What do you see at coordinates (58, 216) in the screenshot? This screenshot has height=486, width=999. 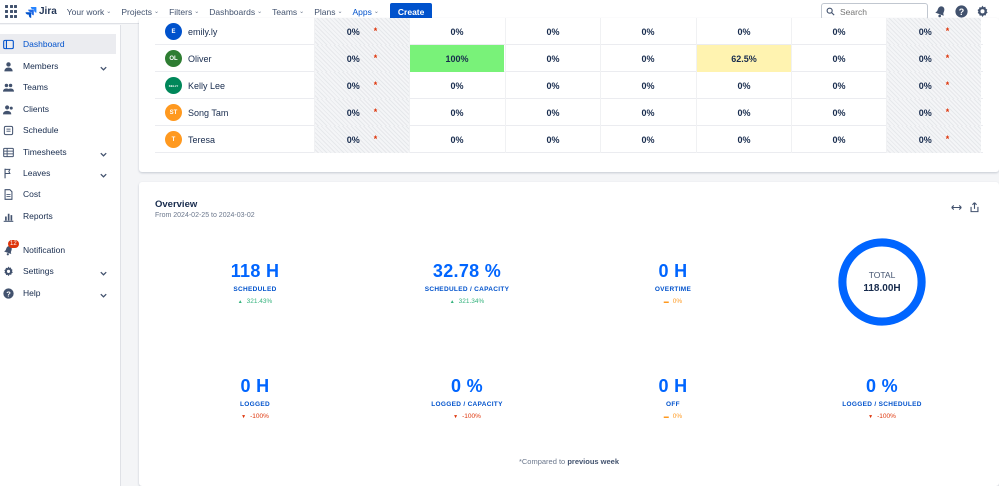 I see `sidebar-item-reports: Reports` at bounding box center [58, 216].